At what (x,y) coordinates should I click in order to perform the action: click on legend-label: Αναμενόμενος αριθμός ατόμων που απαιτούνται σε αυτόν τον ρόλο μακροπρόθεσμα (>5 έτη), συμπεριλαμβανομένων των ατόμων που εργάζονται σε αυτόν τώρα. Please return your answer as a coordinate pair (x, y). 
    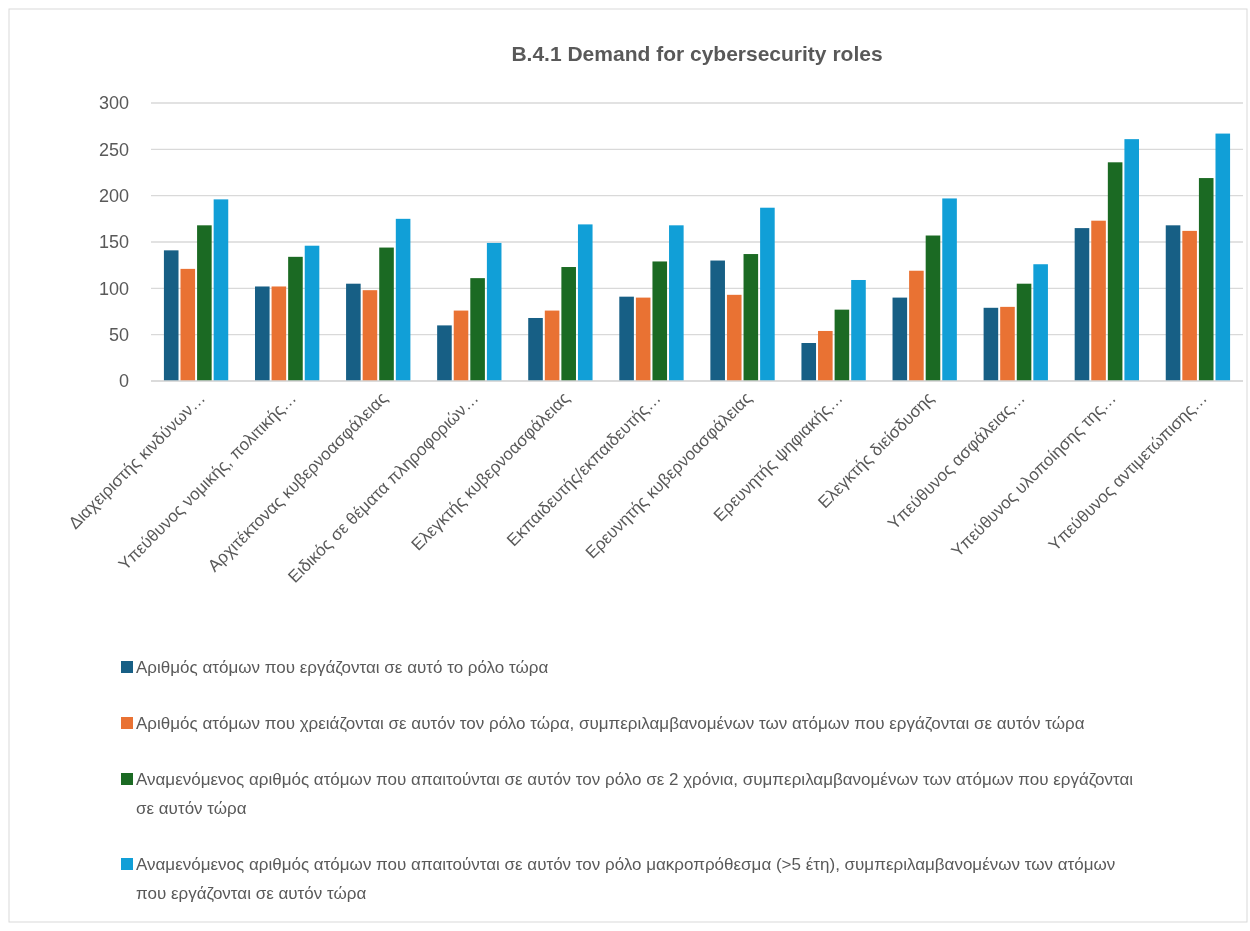
    Looking at the image, I should click on (626, 879).